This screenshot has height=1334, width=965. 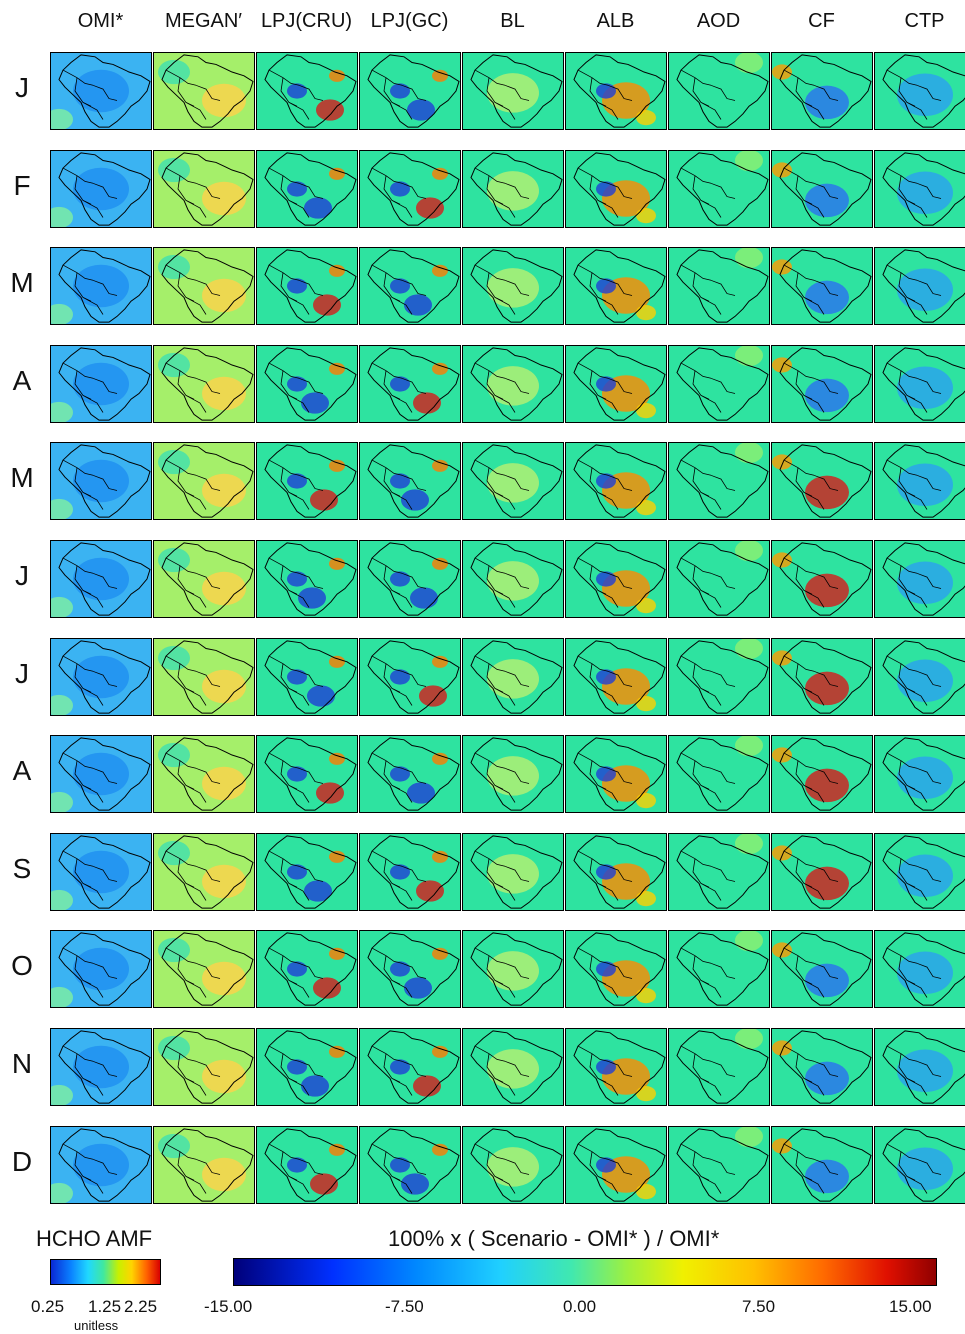 What do you see at coordinates (409, 21) in the screenshot?
I see `column-label: LPJ(GC)` at bounding box center [409, 21].